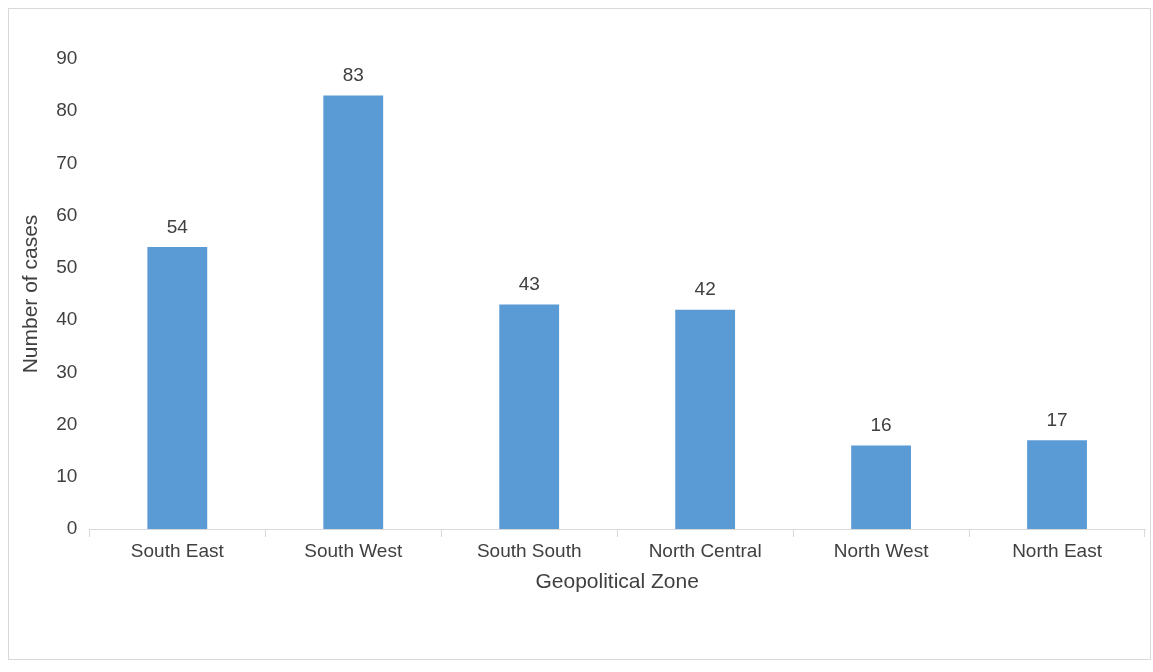 The height and width of the screenshot is (672, 1153). What do you see at coordinates (67, 162) in the screenshot?
I see `y-tick-label: 70` at bounding box center [67, 162].